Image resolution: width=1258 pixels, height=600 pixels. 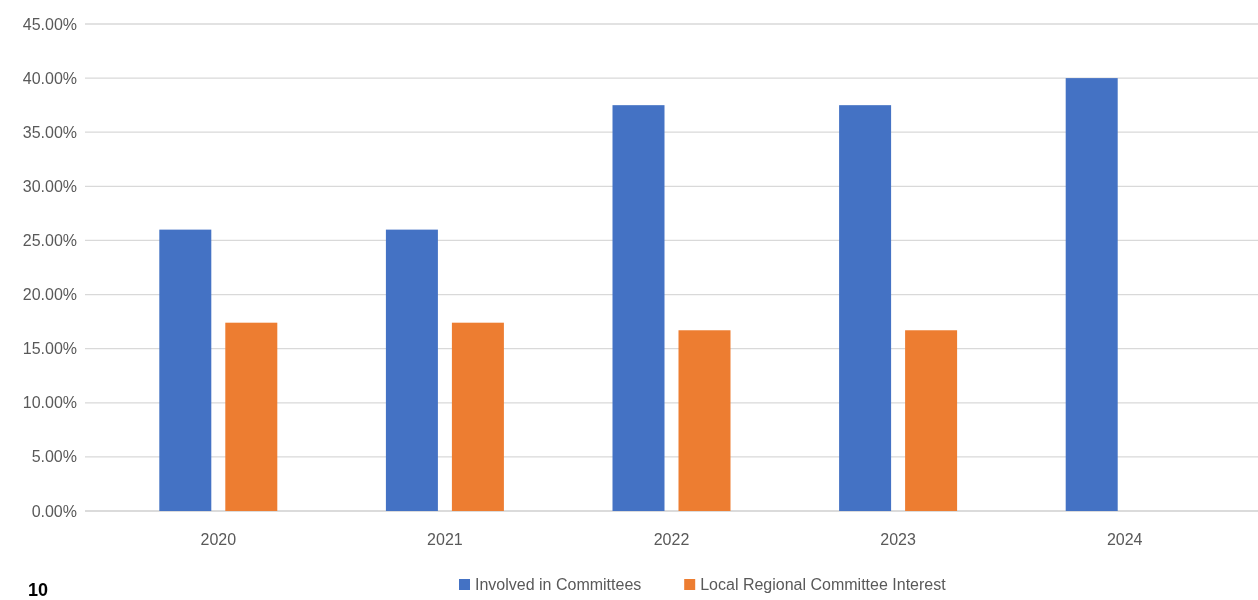 What do you see at coordinates (49, 24) in the screenshot?
I see `y-tick-label: 45.00%` at bounding box center [49, 24].